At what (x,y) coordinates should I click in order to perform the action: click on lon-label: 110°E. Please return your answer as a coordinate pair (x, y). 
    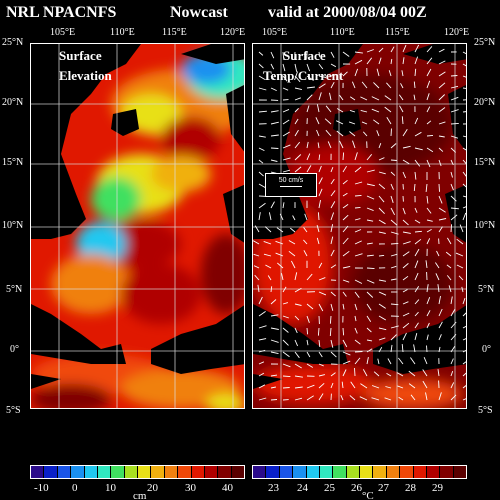
    Looking at the image, I should click on (122, 32).